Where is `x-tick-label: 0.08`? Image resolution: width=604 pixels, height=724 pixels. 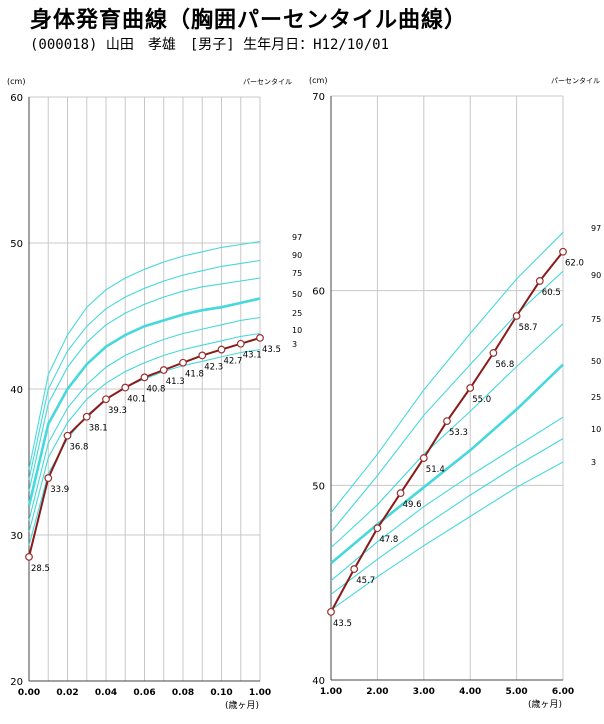 x-tick-label: 0.08 is located at coordinates (183, 693).